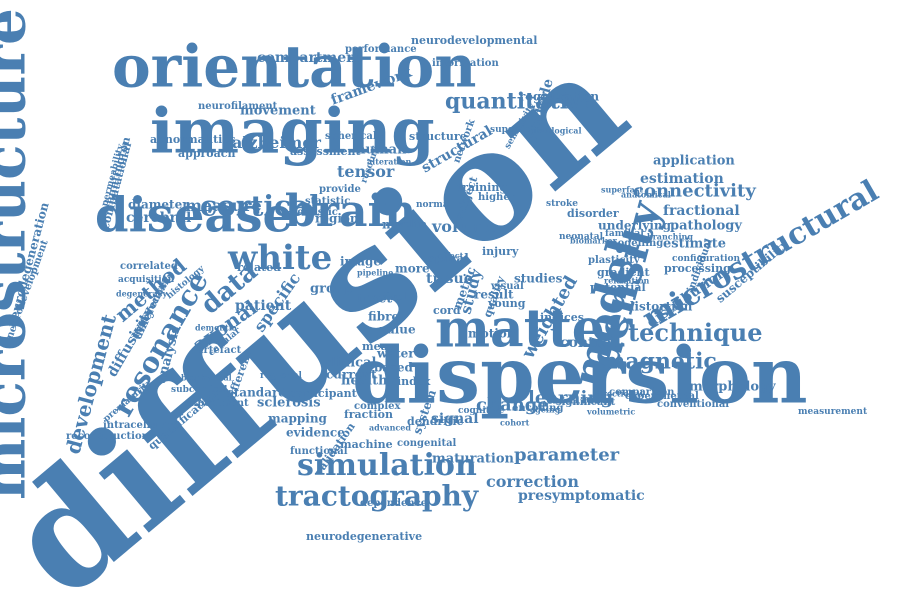  I want to click on cloud-word-normal: normal, so click(434, 204).